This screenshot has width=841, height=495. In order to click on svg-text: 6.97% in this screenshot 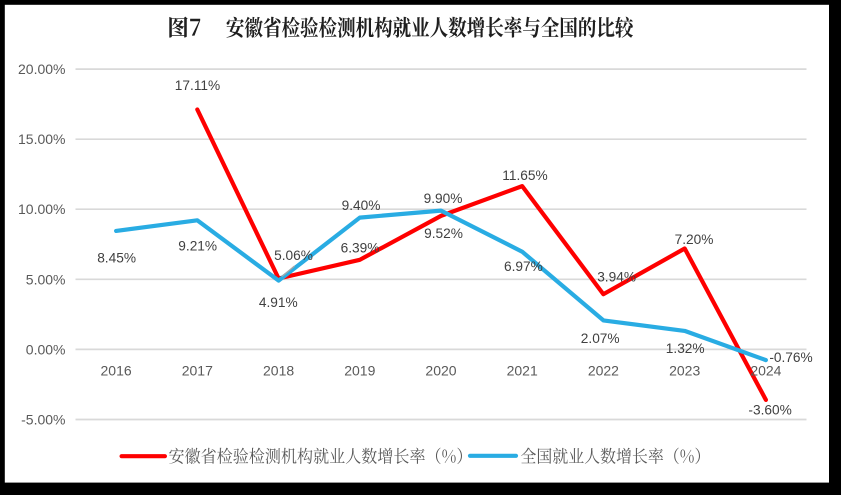, I will do `click(523, 266)`.